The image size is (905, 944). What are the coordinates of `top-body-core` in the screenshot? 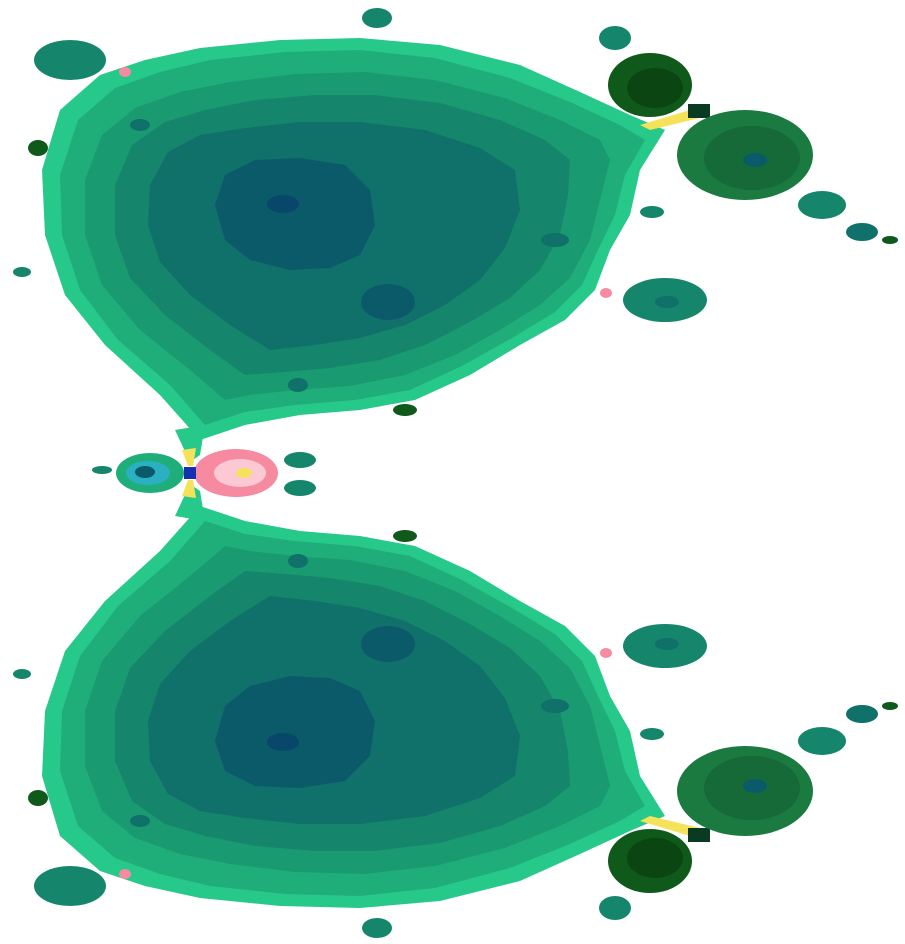 It's located at (283, 204).